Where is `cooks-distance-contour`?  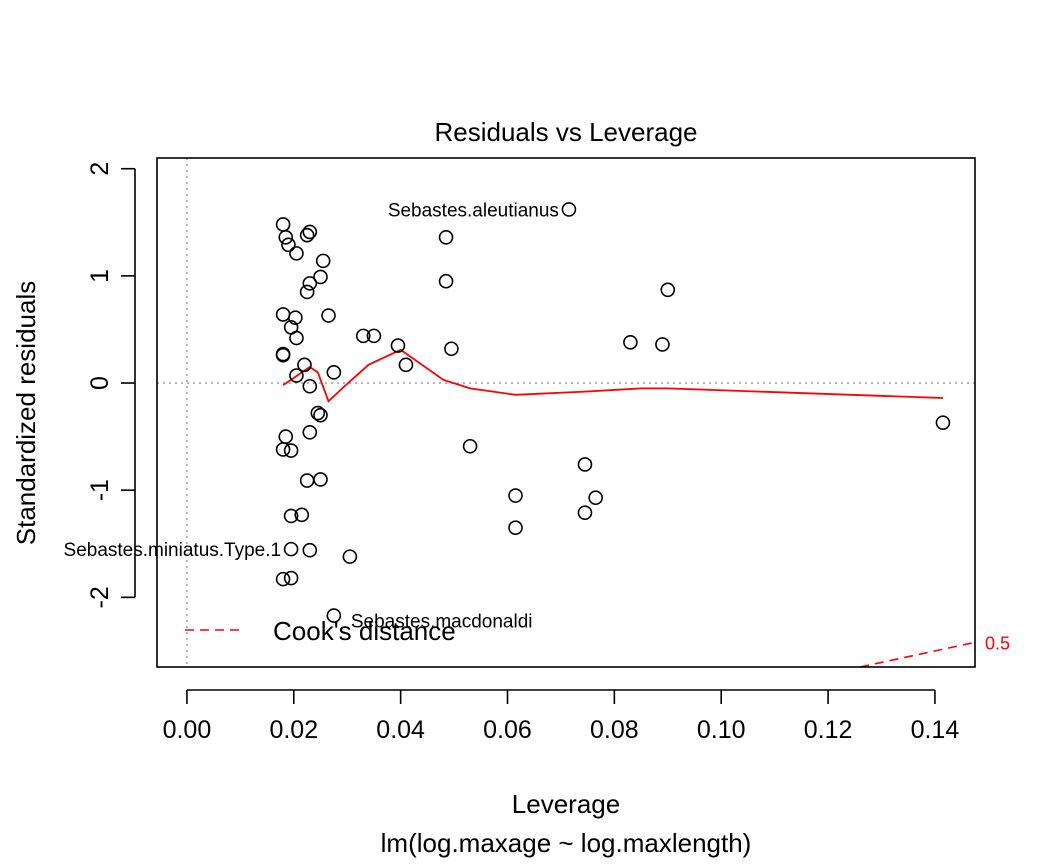 cooks-distance-contour is located at coordinates (917, 654).